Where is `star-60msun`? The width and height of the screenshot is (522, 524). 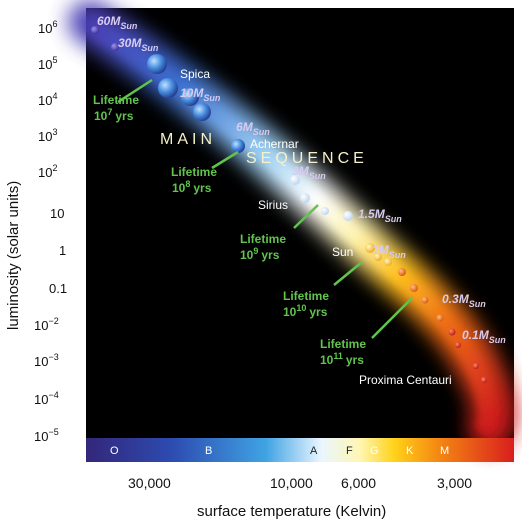 star-60msun is located at coordinates (95, 30).